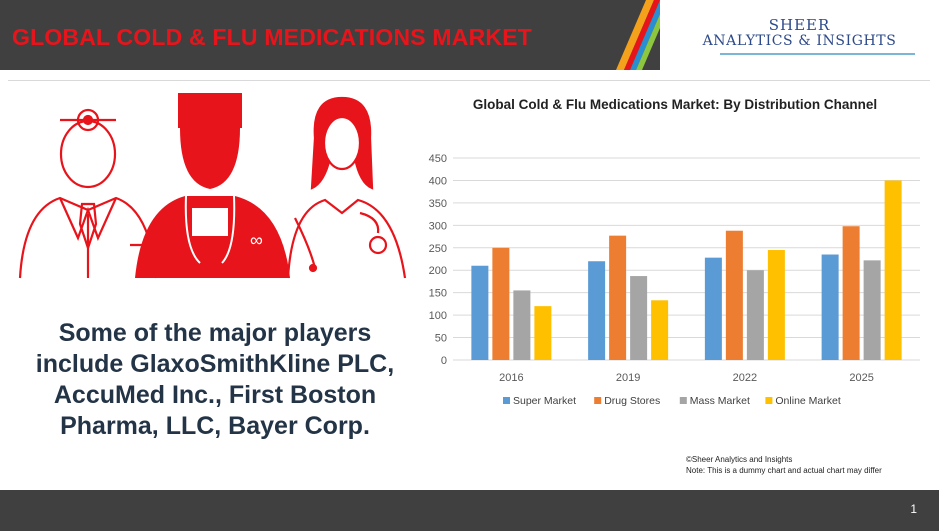 The image size is (939, 531). I want to click on legend-label: Super Market, so click(544, 401).